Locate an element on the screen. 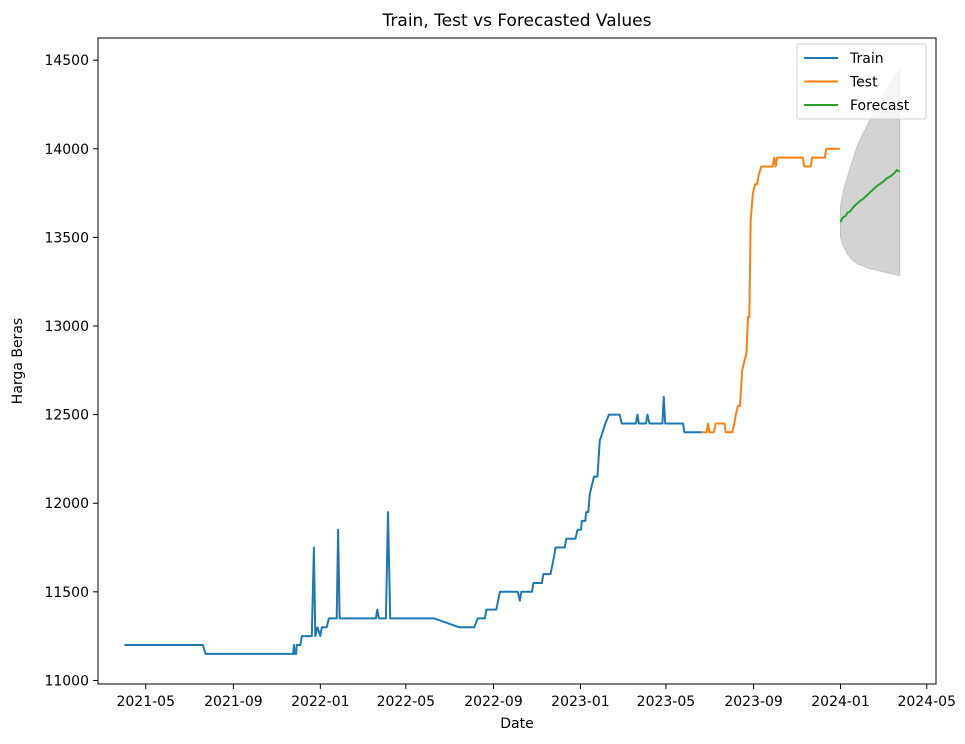 This screenshot has width=965, height=744. x-tick-label: 2023-05 is located at coordinates (666, 702).